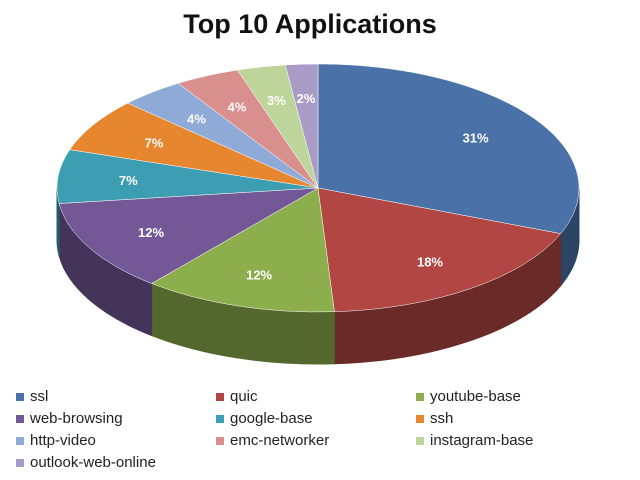  What do you see at coordinates (306, 98) in the screenshot?
I see `data-label: 2%` at bounding box center [306, 98].